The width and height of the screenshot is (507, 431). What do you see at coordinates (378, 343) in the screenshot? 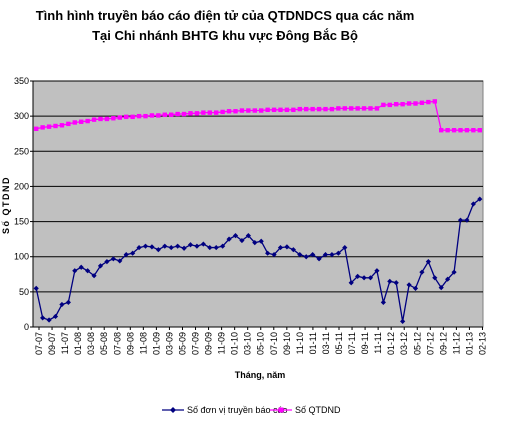
I see `x-tick-label: 11-11` at bounding box center [378, 343].